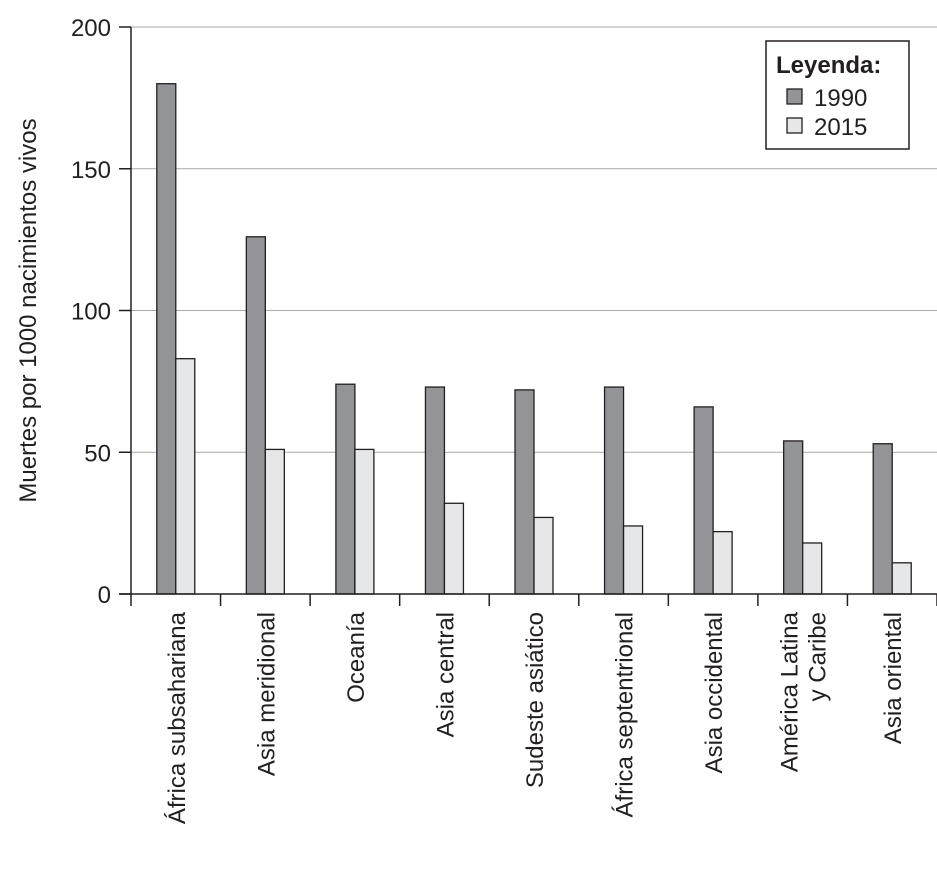 This screenshot has width=937, height=869. What do you see at coordinates (794, 96) in the screenshot?
I see `legend-swatch-1990` at bounding box center [794, 96].